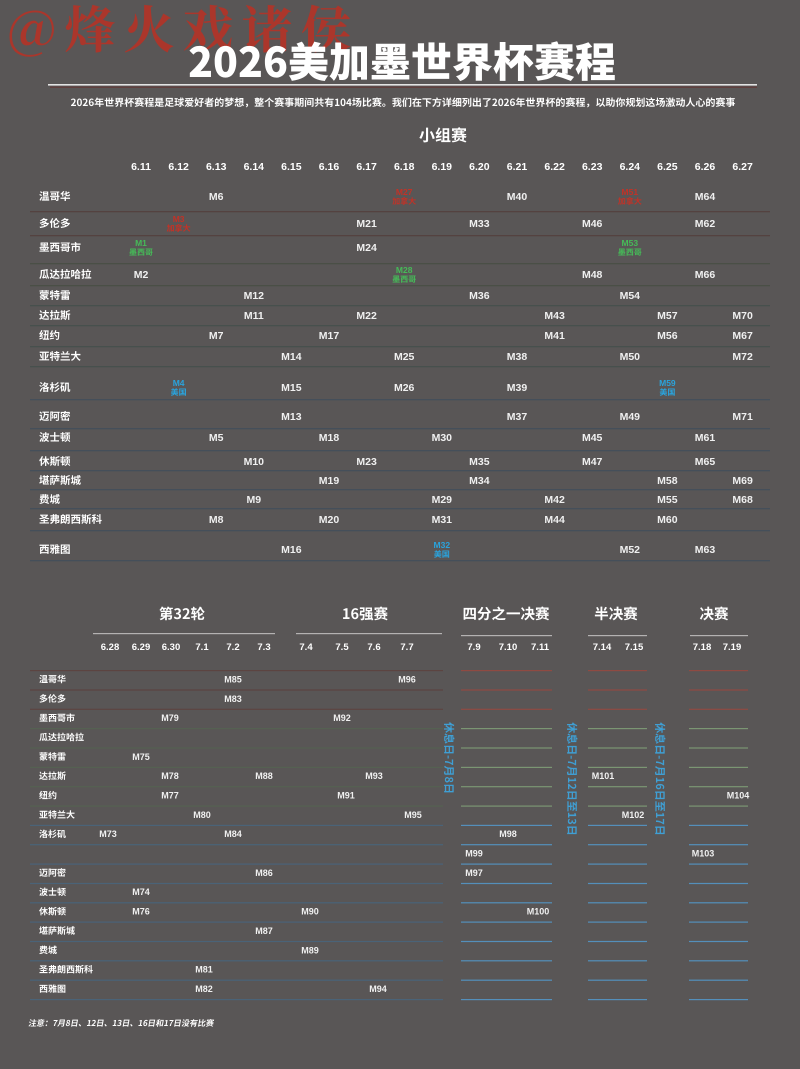 The width and height of the screenshot is (800, 1069). I want to click on svg-text: M95, so click(413, 815).